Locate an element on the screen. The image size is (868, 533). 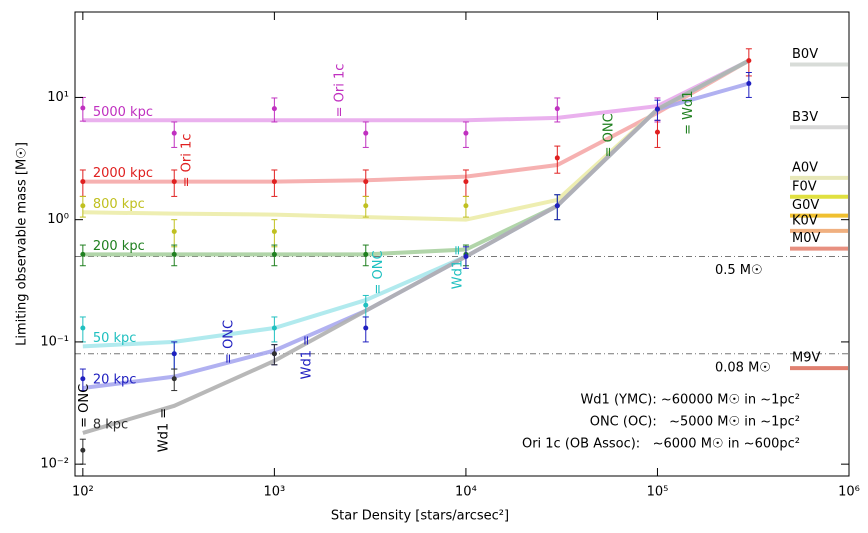
reference-label: 0.5 M☉ is located at coordinates (739, 270).